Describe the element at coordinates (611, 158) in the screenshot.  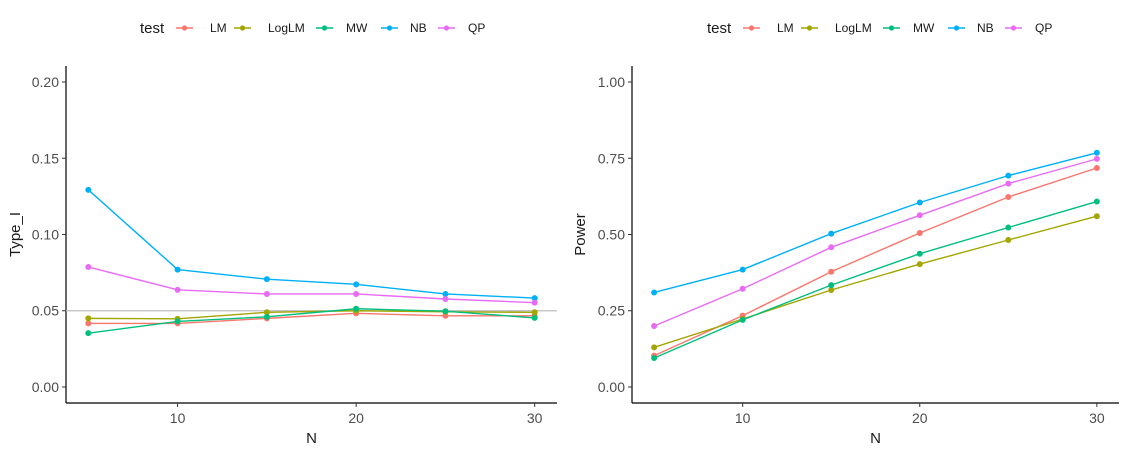
I see `panel2-y-tick-label: 0.75` at that location.